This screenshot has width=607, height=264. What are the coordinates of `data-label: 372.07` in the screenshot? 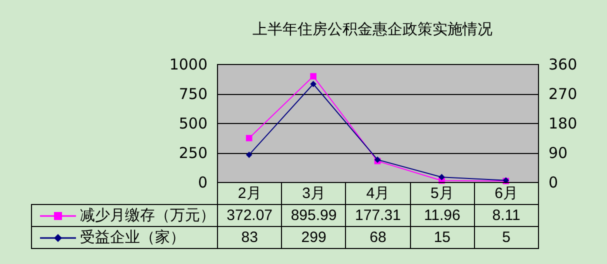 It's located at (250, 215).